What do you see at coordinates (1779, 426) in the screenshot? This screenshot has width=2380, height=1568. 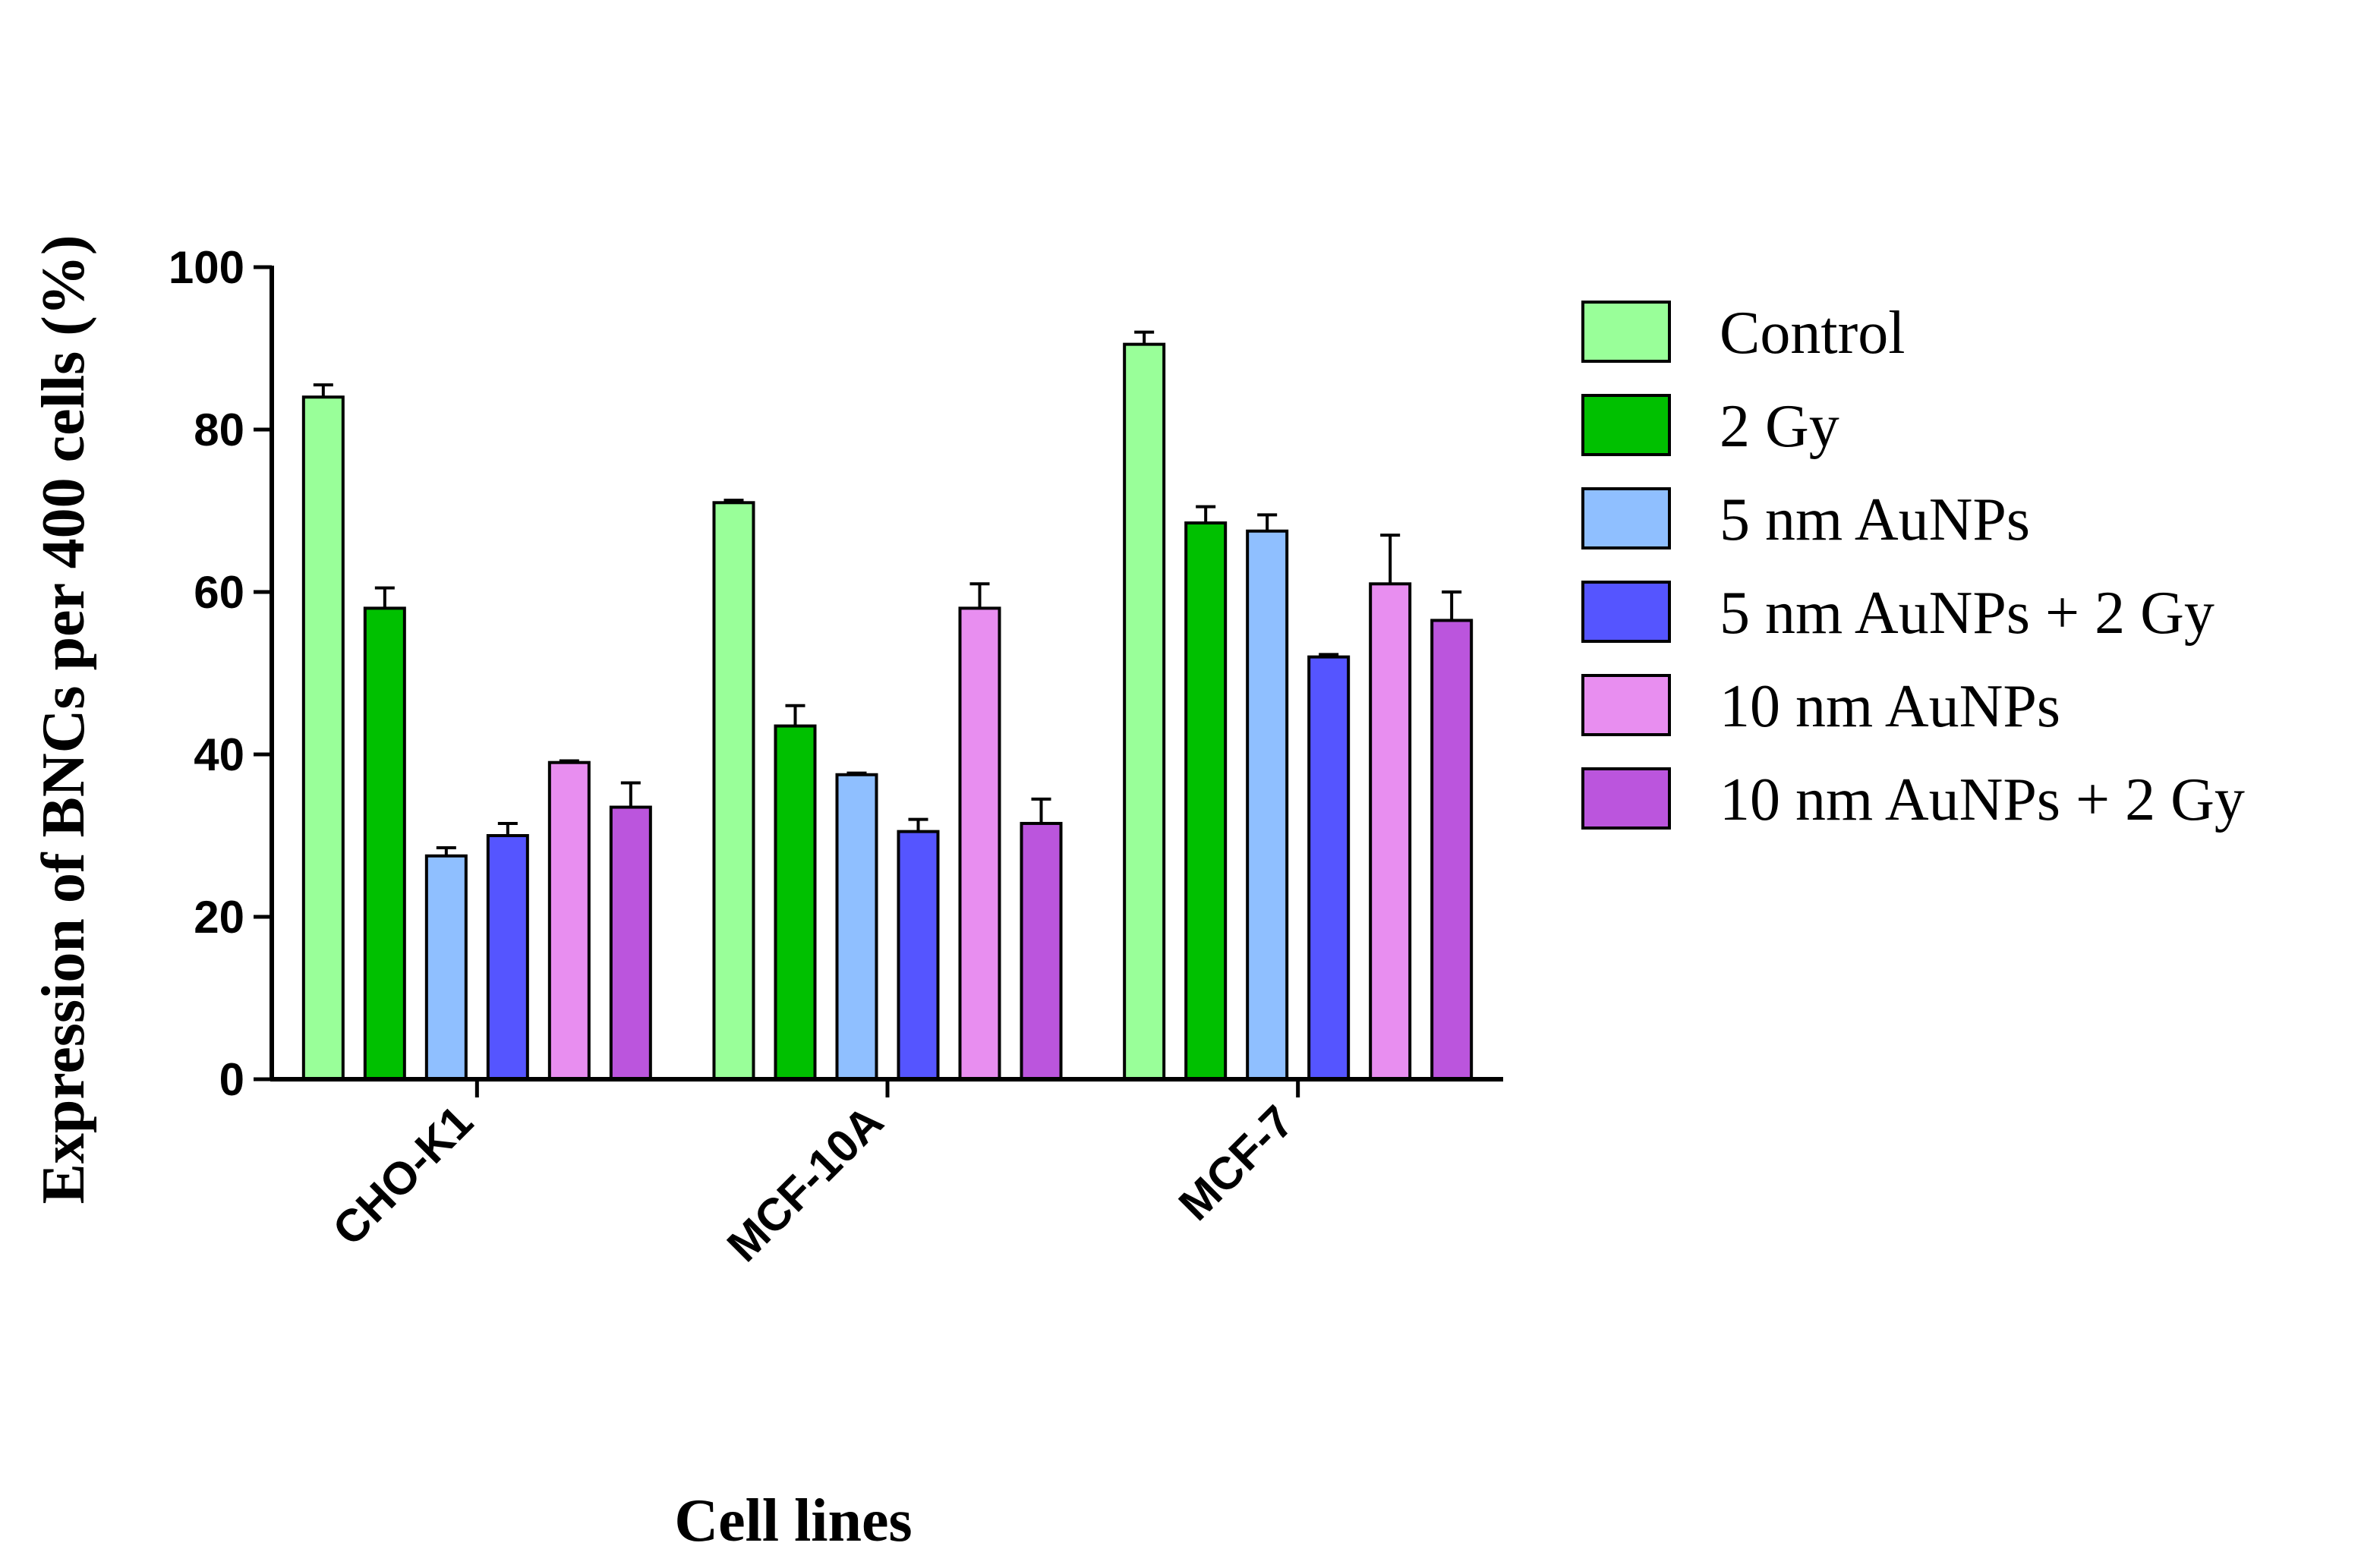 I see `legend-label-2-gy: 2 Gy` at bounding box center [1779, 426].